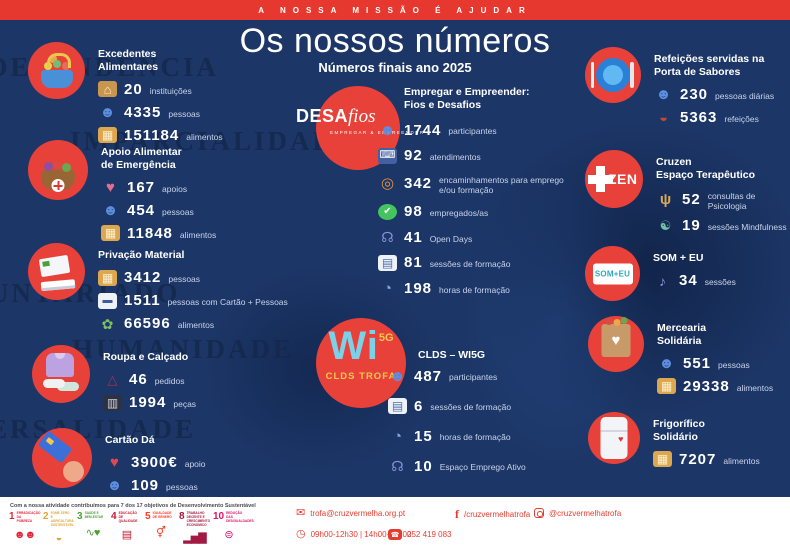  I want to click on desafios-logo-text: DESA, so click(322, 116).